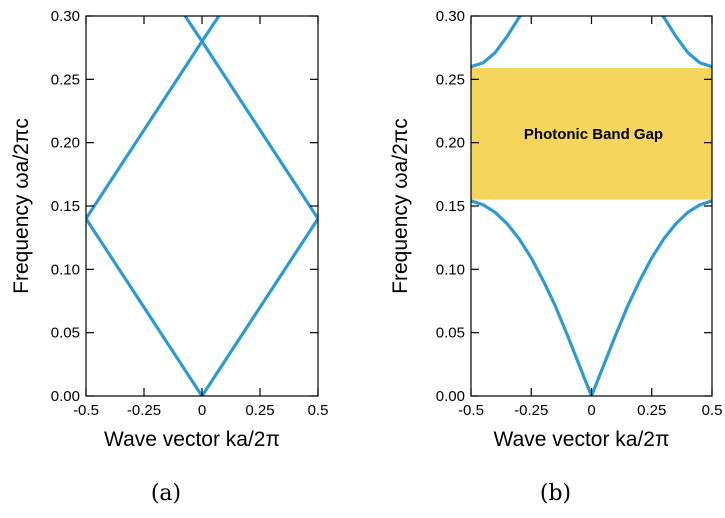  I want to click on panel-b-band-gap-label: Photonic Band Gap, so click(593, 134).